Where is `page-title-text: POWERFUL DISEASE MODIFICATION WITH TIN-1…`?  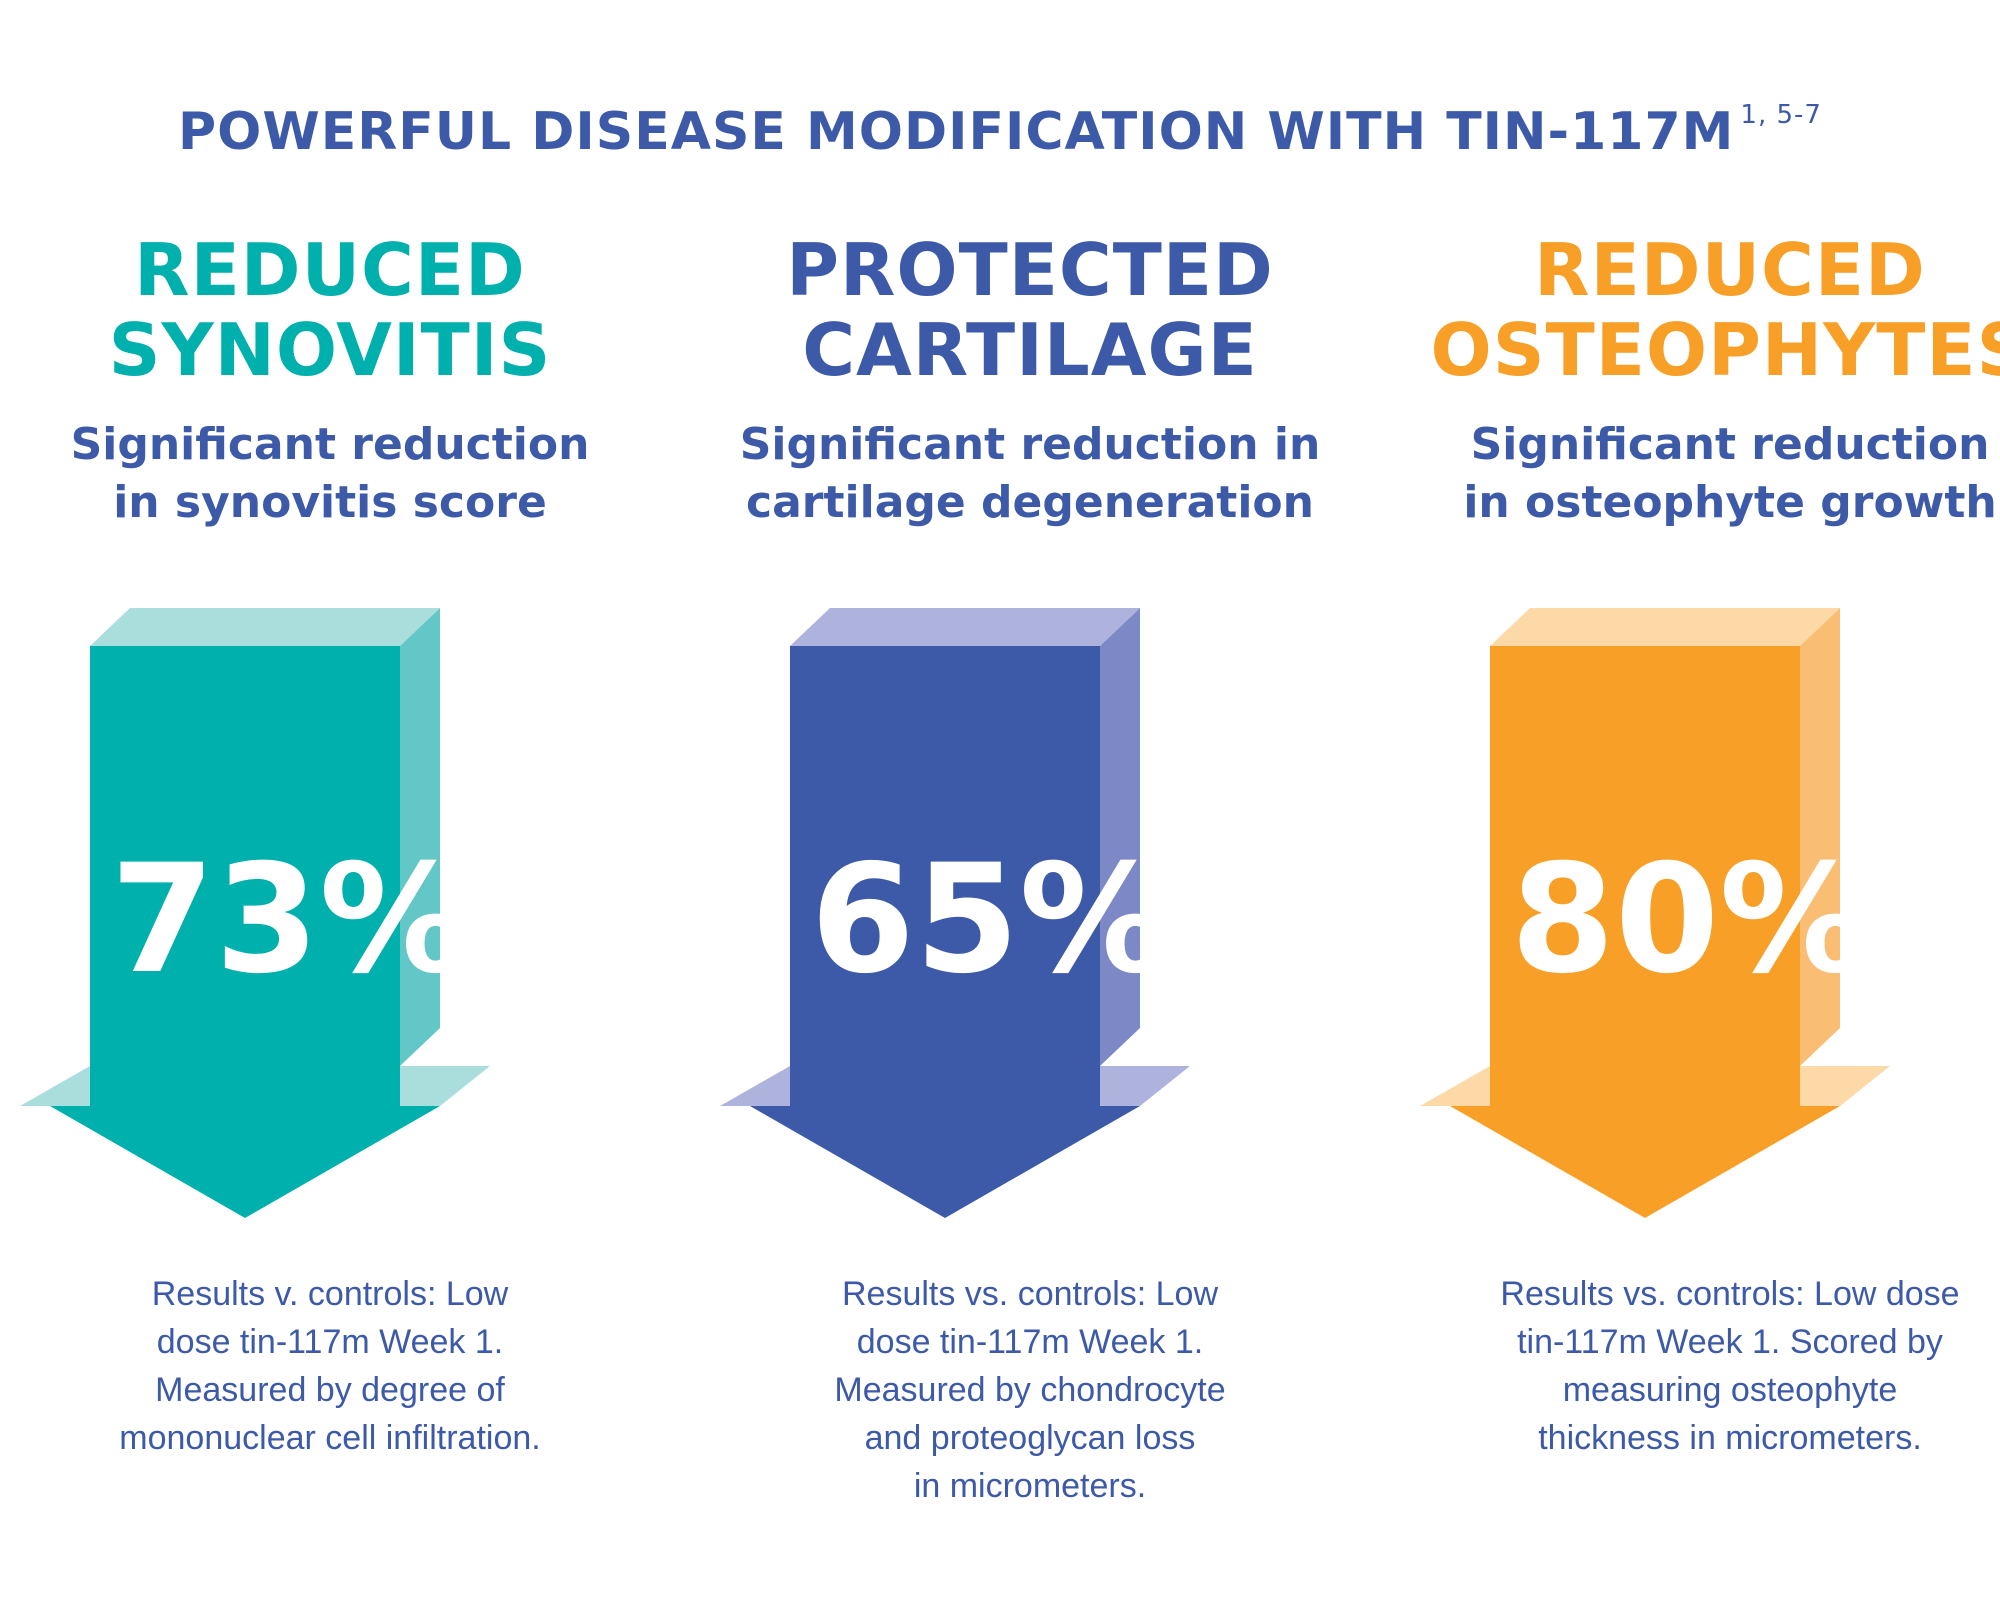 page-title-text: POWERFUL DISEASE MODIFICATION WITH TIN-1… is located at coordinates (956, 132).